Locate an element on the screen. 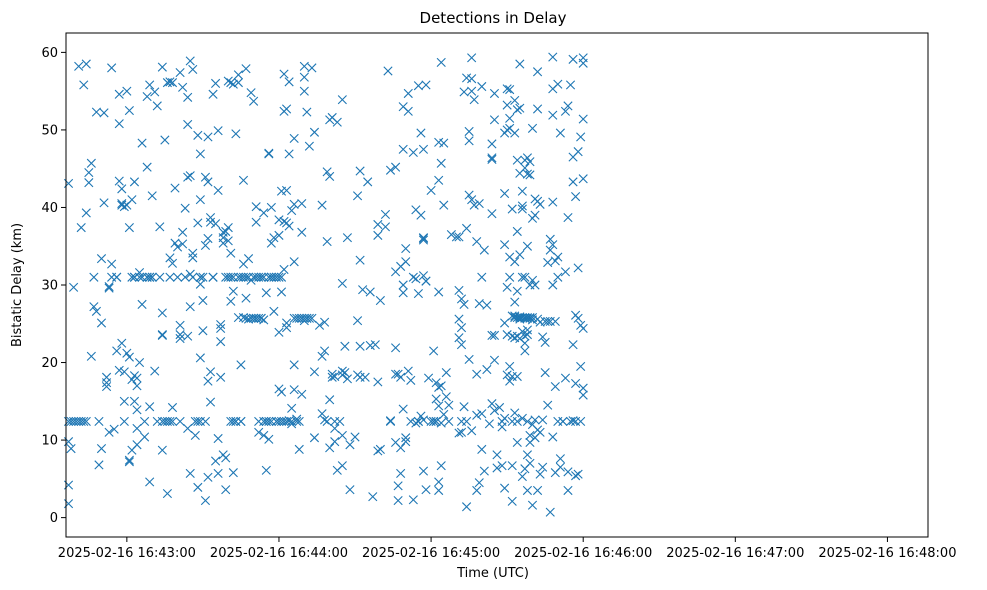 The image size is (987, 590). chart-title: Detections in Delay is located at coordinates (493, 18).